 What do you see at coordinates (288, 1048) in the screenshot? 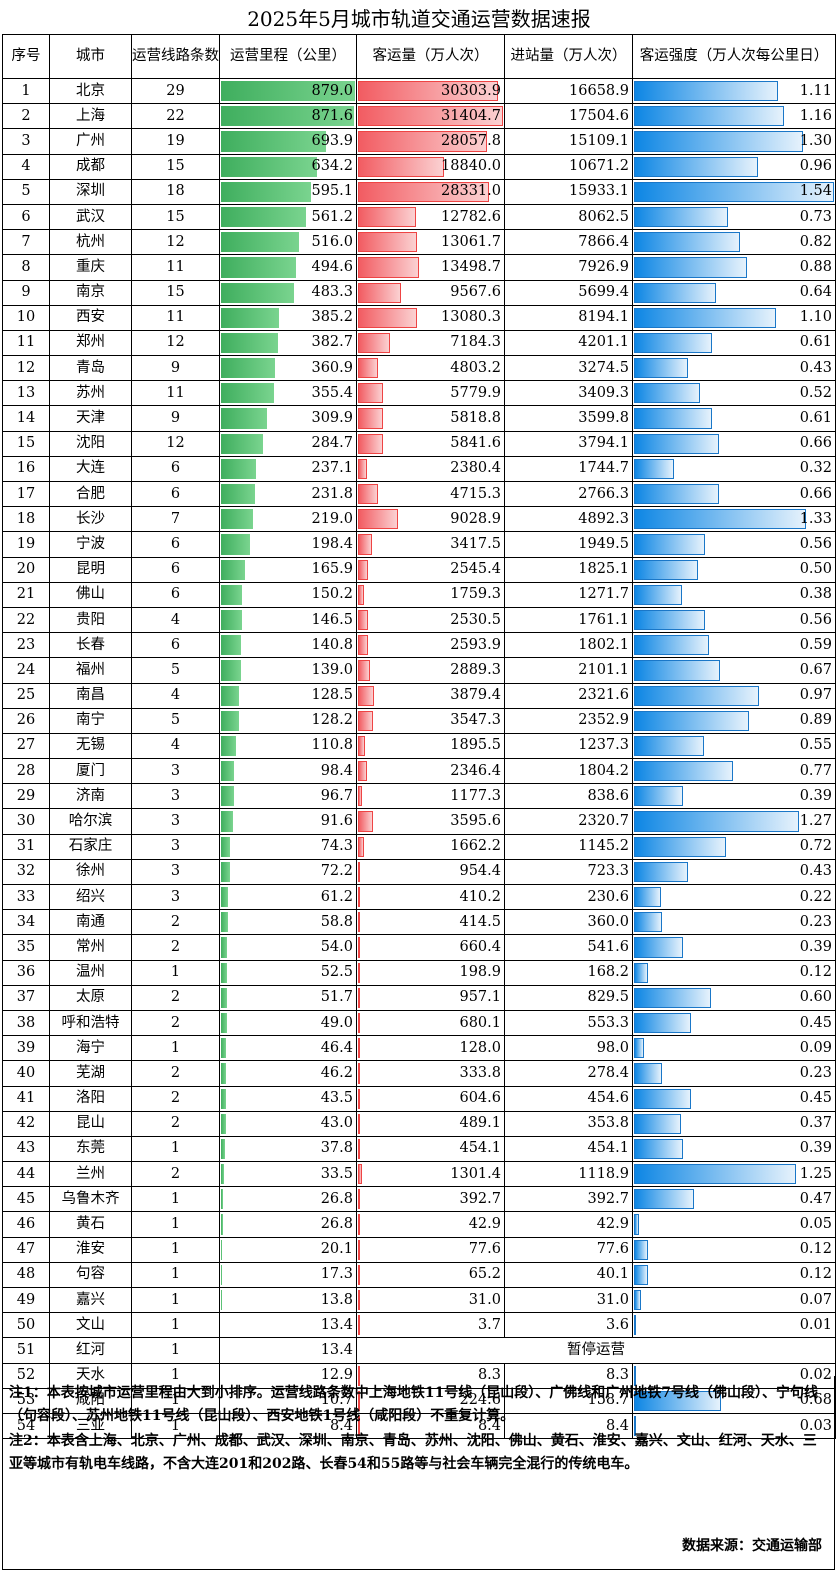
I see `row-mileage: 46.4` at bounding box center [288, 1048].